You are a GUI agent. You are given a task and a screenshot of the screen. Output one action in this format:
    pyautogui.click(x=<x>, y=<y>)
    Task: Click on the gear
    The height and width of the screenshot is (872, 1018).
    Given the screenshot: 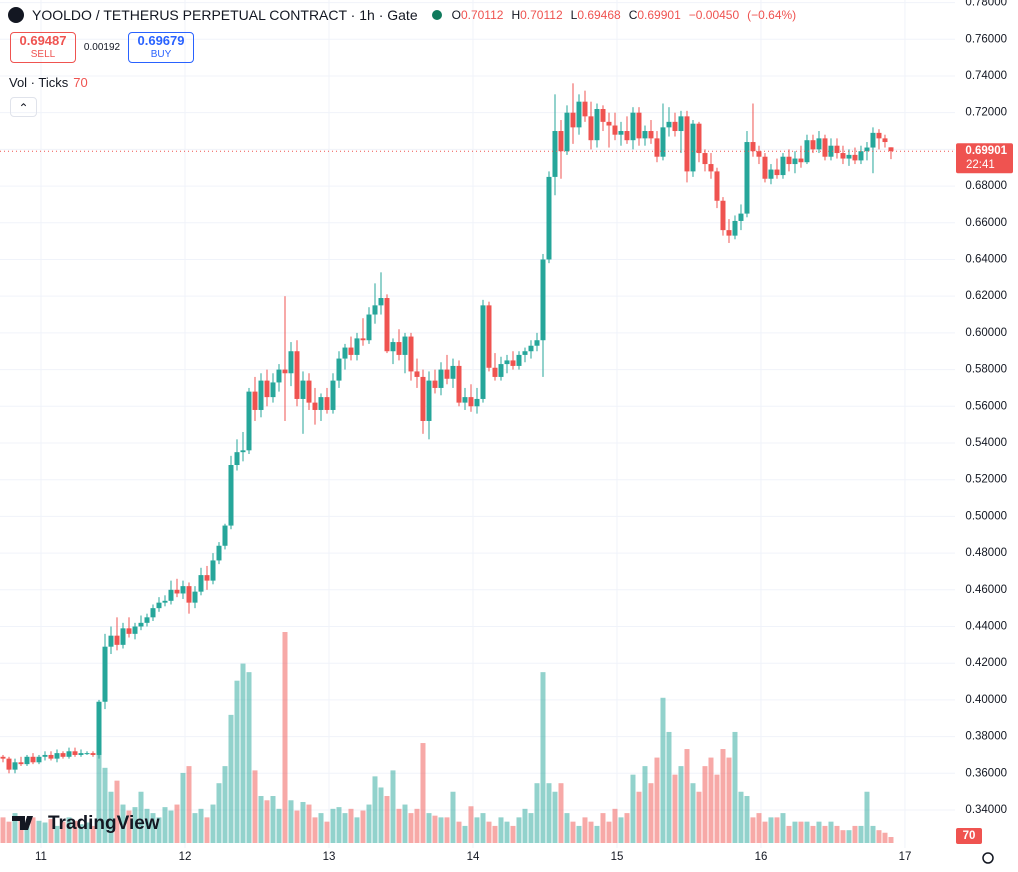 What is the action you would take?
    pyautogui.click(x=988, y=858)
    